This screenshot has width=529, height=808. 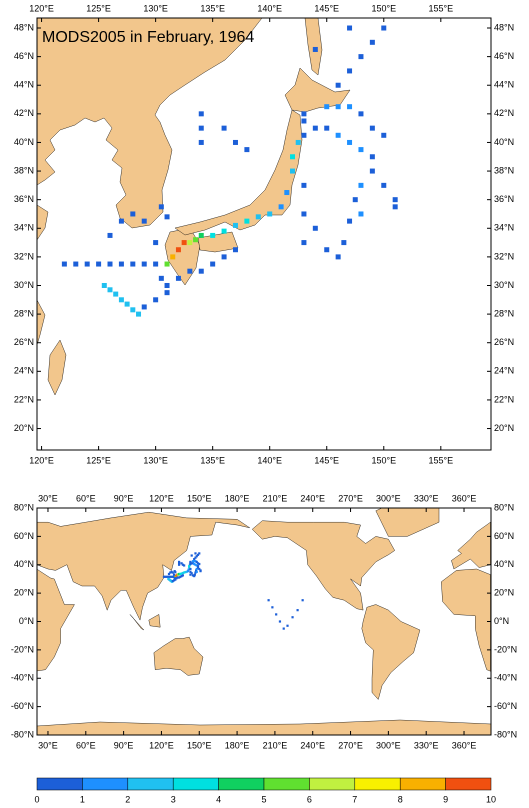 I want to click on map-title: MODS2005 in February, 1964, so click(x=148, y=37).